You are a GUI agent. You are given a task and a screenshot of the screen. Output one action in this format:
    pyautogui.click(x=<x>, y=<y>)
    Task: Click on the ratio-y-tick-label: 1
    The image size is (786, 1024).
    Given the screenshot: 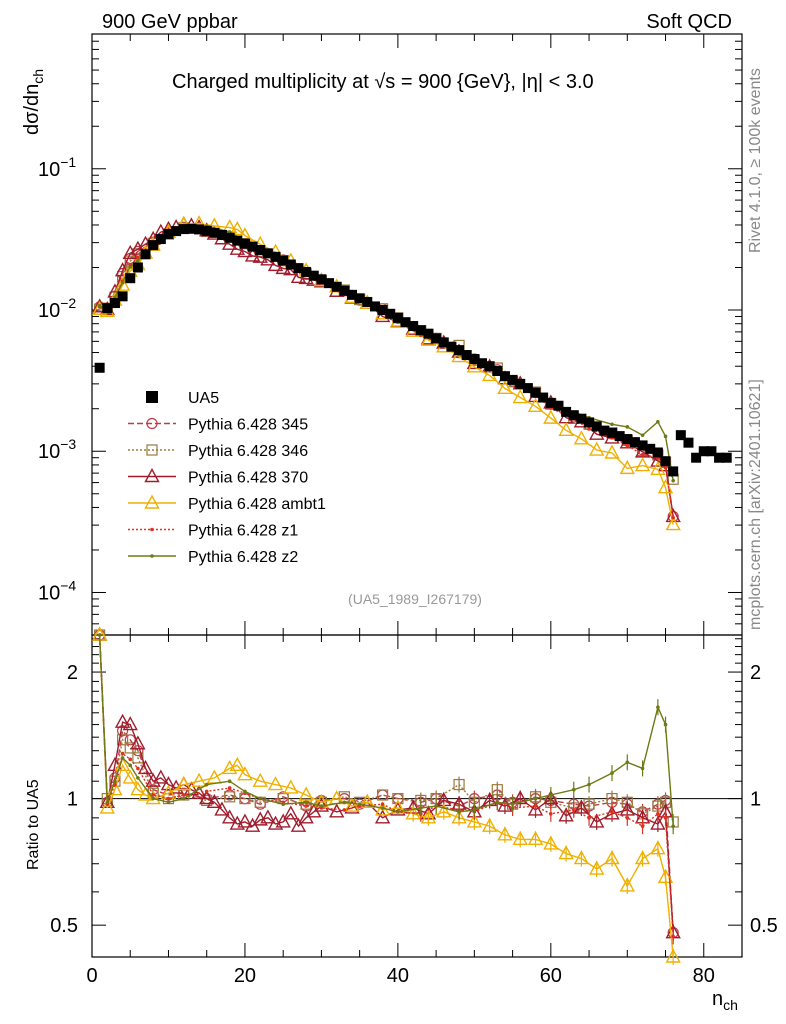 What is the action you would take?
    pyautogui.click(x=72, y=800)
    